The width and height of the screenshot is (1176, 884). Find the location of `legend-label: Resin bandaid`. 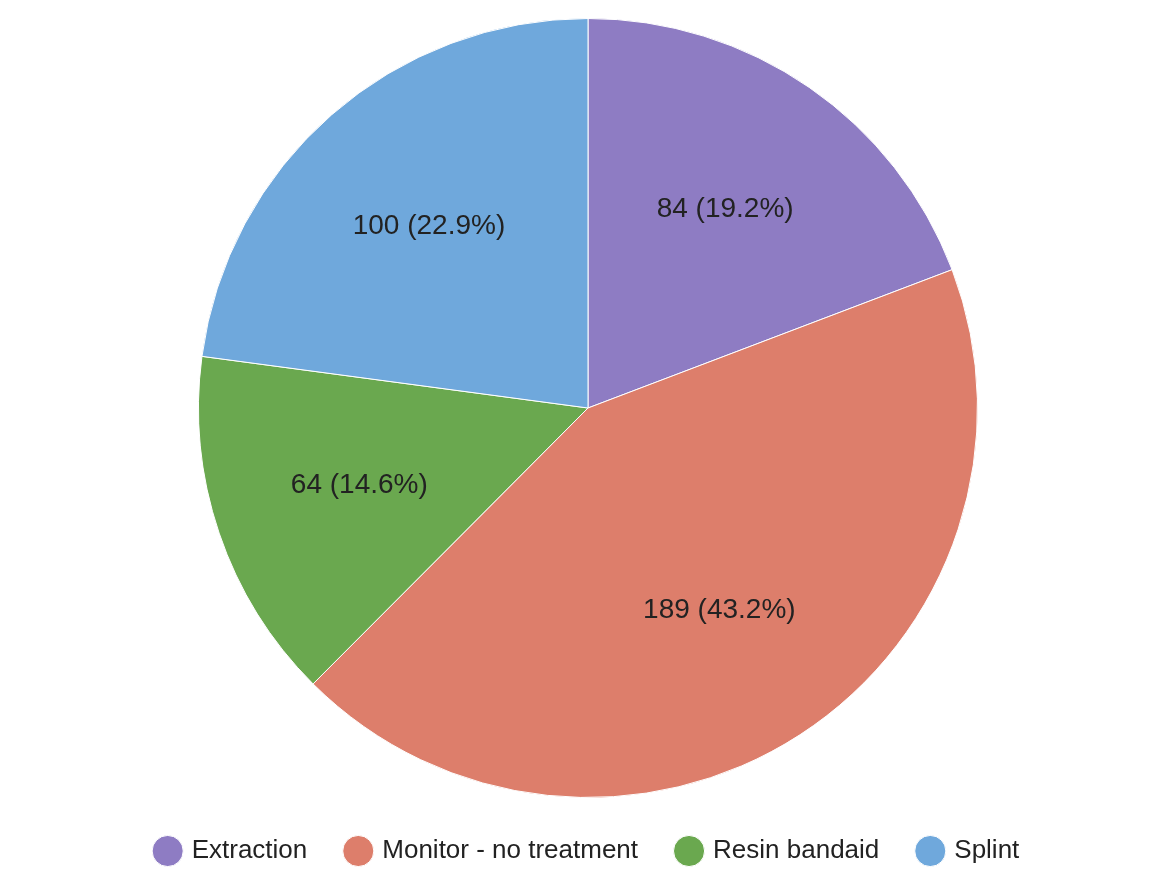

legend-label: Resin bandaid is located at coordinates (796, 849).